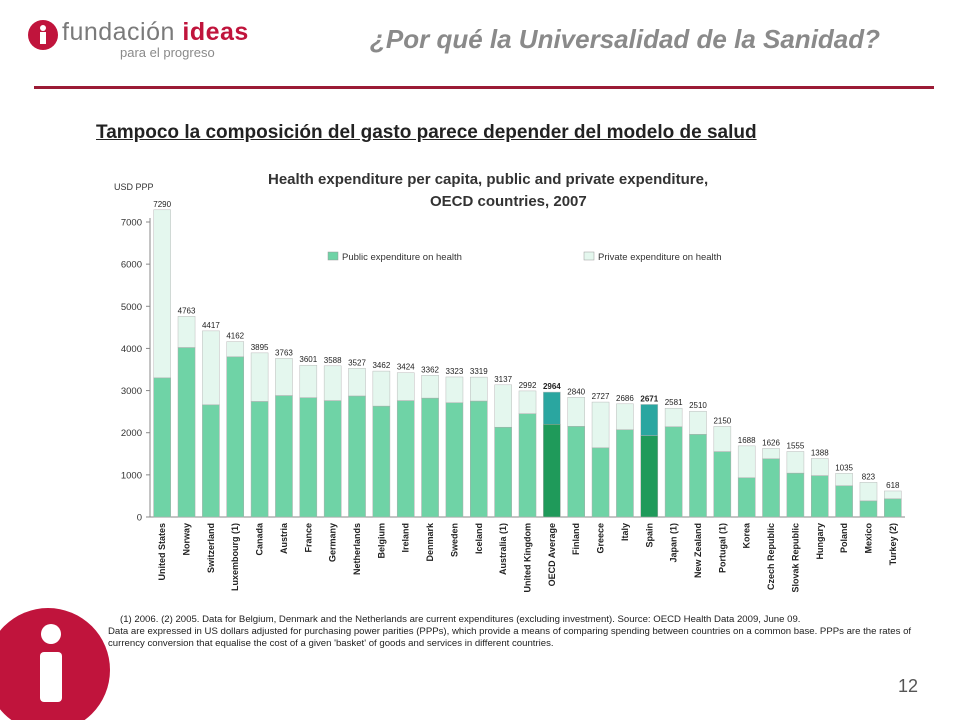 This screenshot has width=960, height=720. Describe the element at coordinates (649, 398) in the screenshot. I see `bar-total-label: 2671` at that location.